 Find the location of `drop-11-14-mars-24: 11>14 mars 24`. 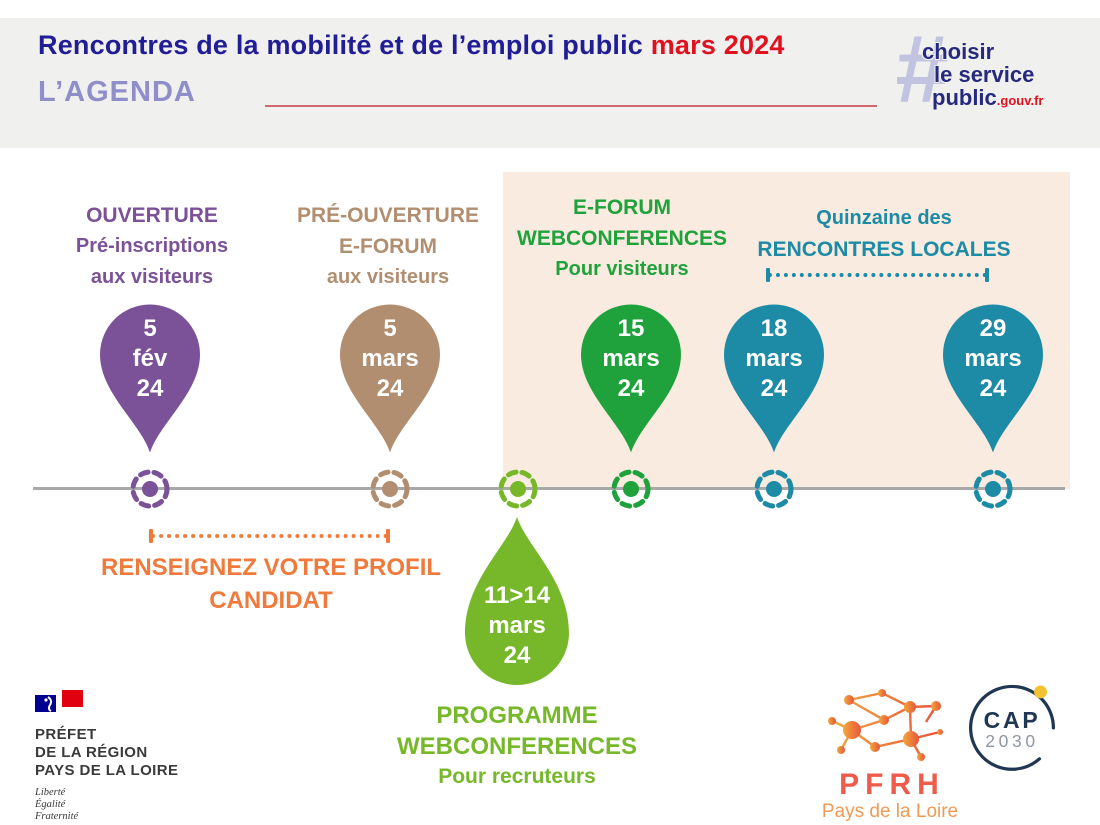

drop-11-14-mars-24: 11>14 mars 24 is located at coordinates (517, 601).